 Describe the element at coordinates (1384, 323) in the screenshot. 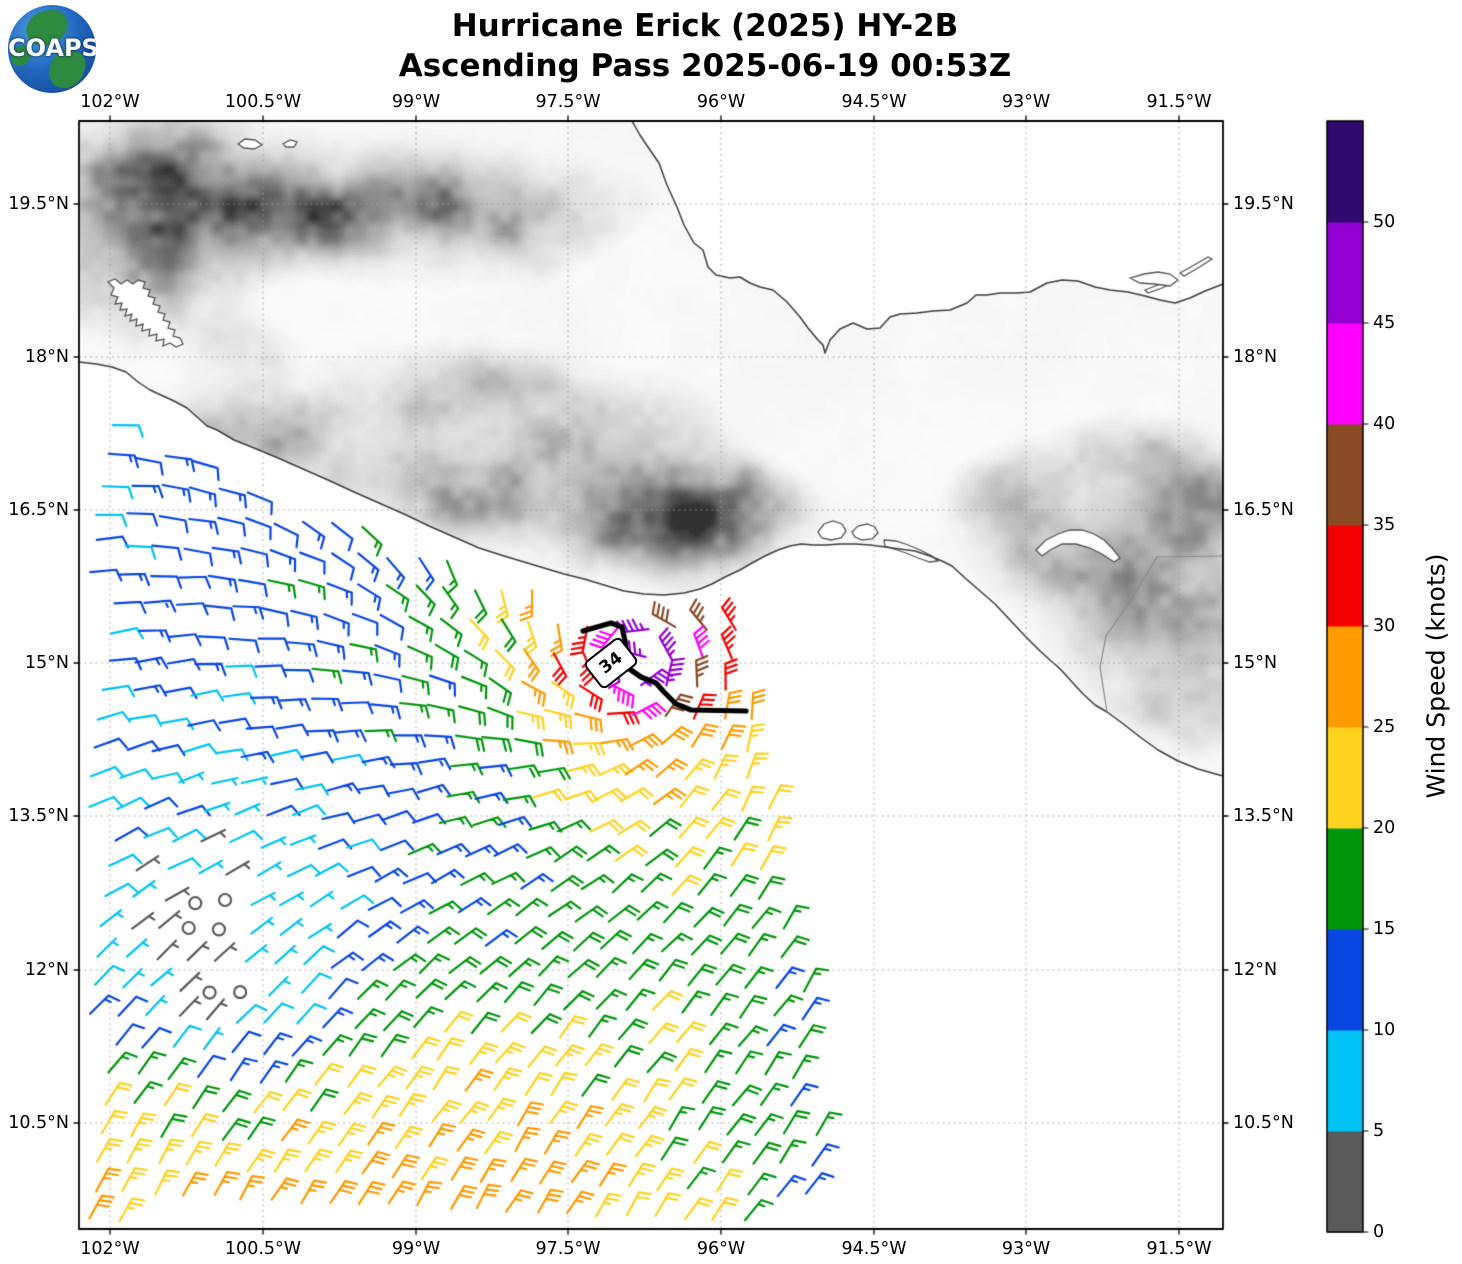

I see `colorbar-tick-label: 45` at that location.